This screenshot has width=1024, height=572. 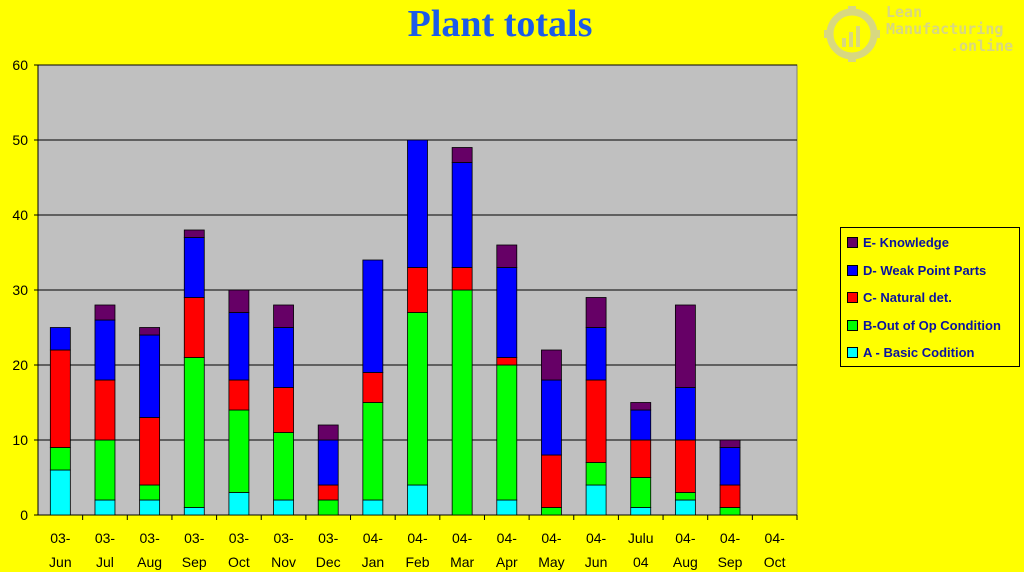 I want to click on x-tick-label-line2: Dec, so click(x=328, y=562).